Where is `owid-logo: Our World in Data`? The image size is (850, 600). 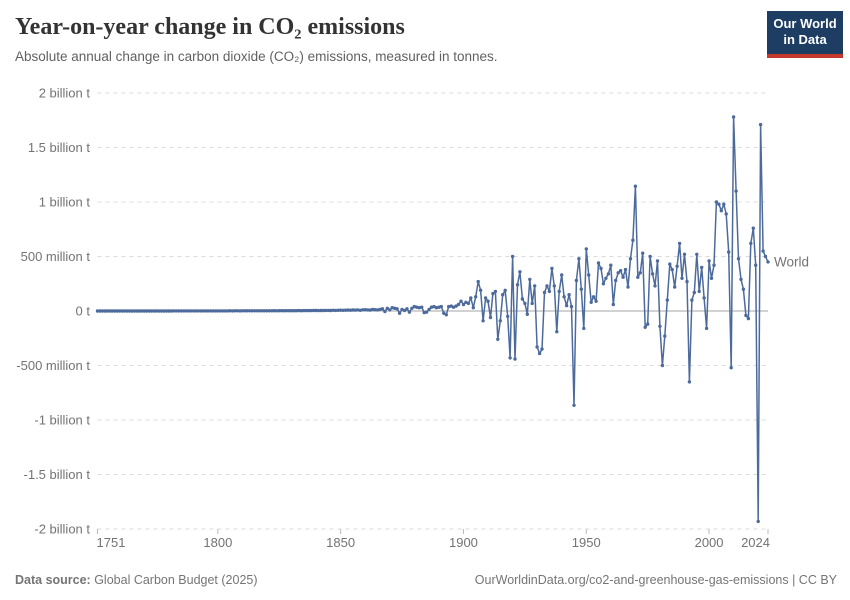
owid-logo: Our World in Data is located at coordinates (805, 34).